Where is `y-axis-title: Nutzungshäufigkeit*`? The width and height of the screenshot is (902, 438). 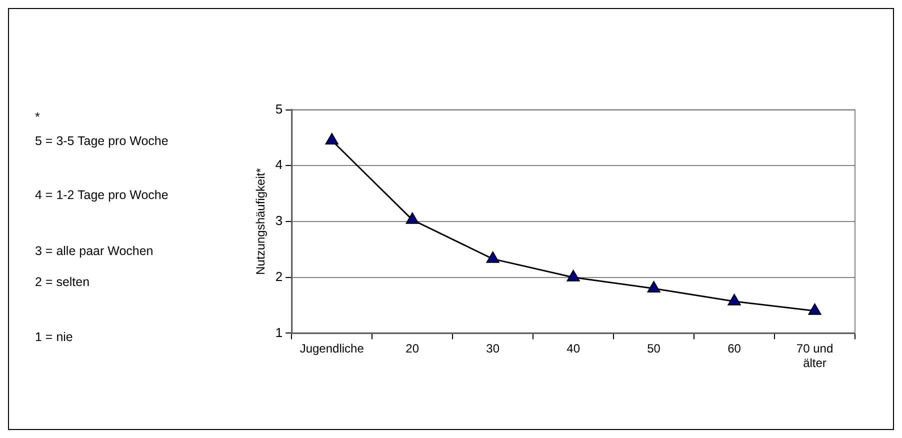 y-axis-title: Nutzungshäufigkeit* is located at coordinates (261, 221).